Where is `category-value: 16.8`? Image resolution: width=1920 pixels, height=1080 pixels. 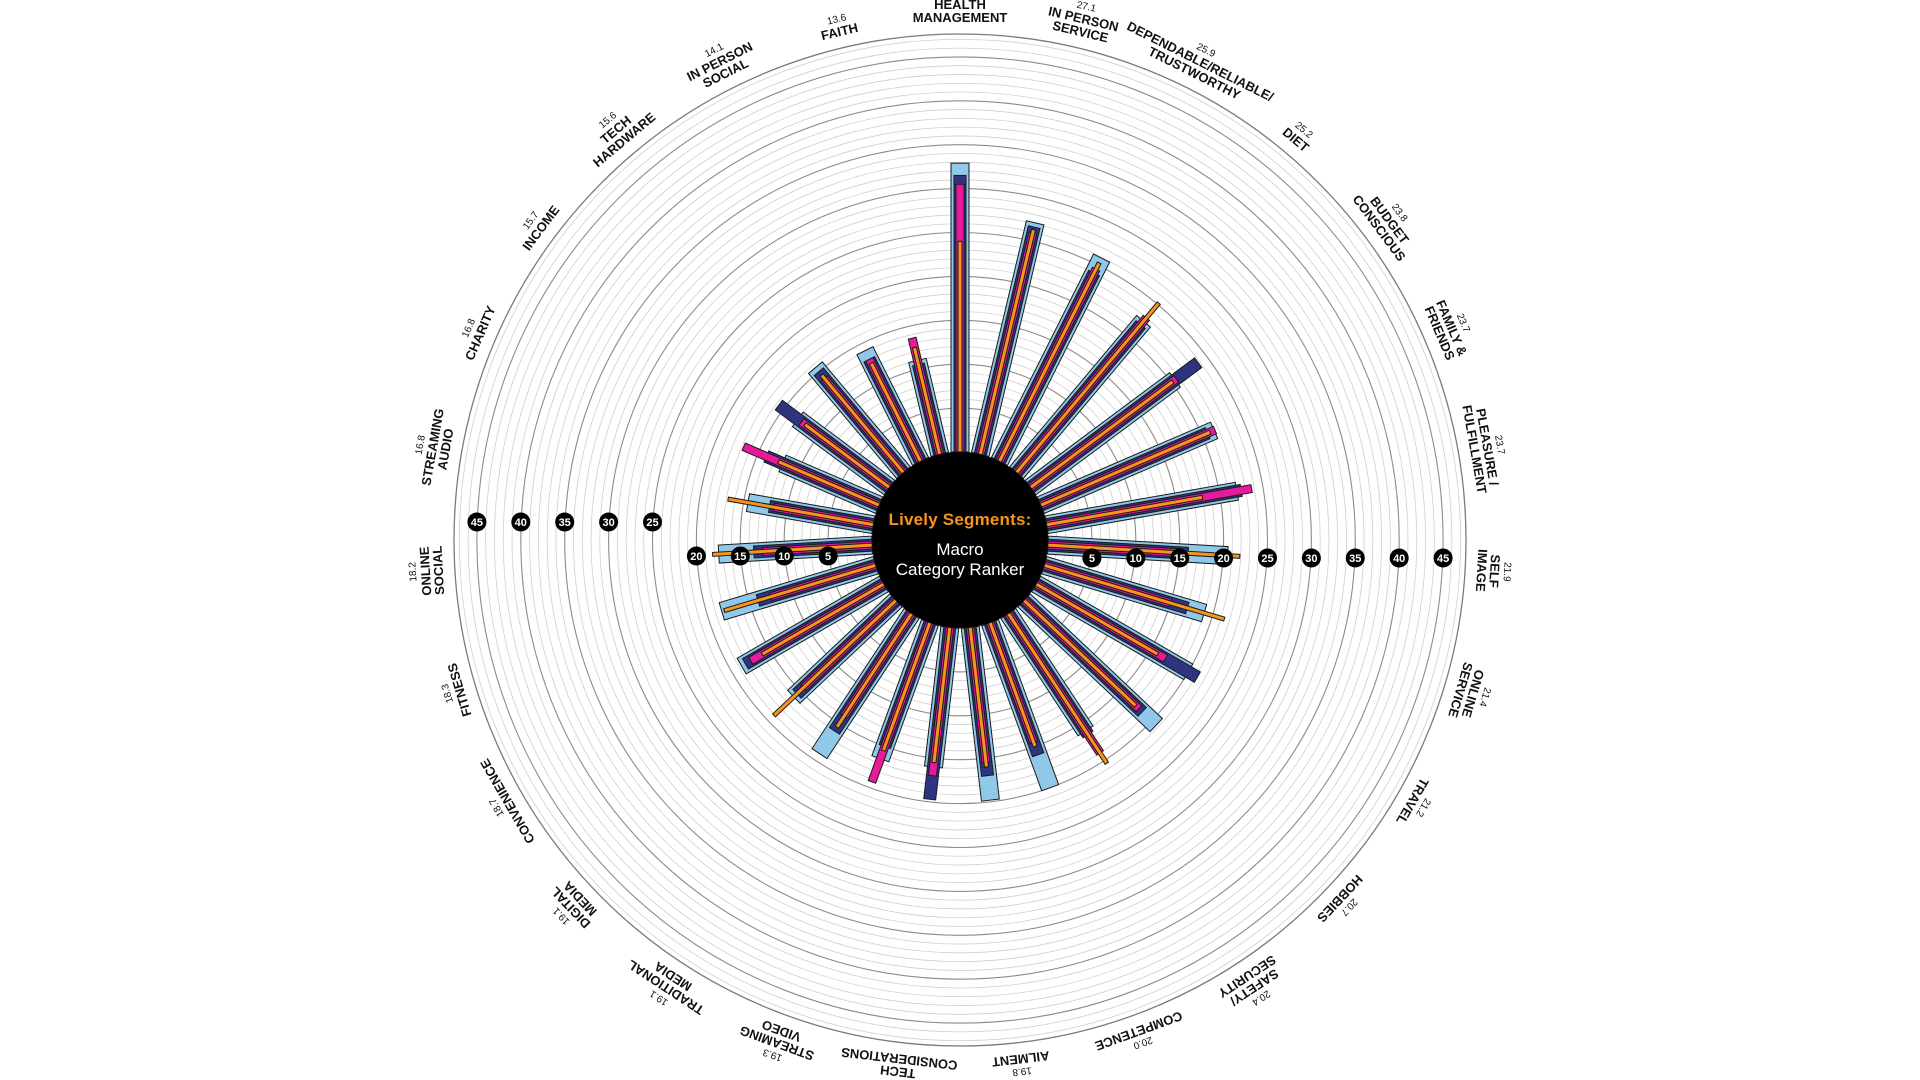
category-value: 16.8 is located at coordinates (421, 445).